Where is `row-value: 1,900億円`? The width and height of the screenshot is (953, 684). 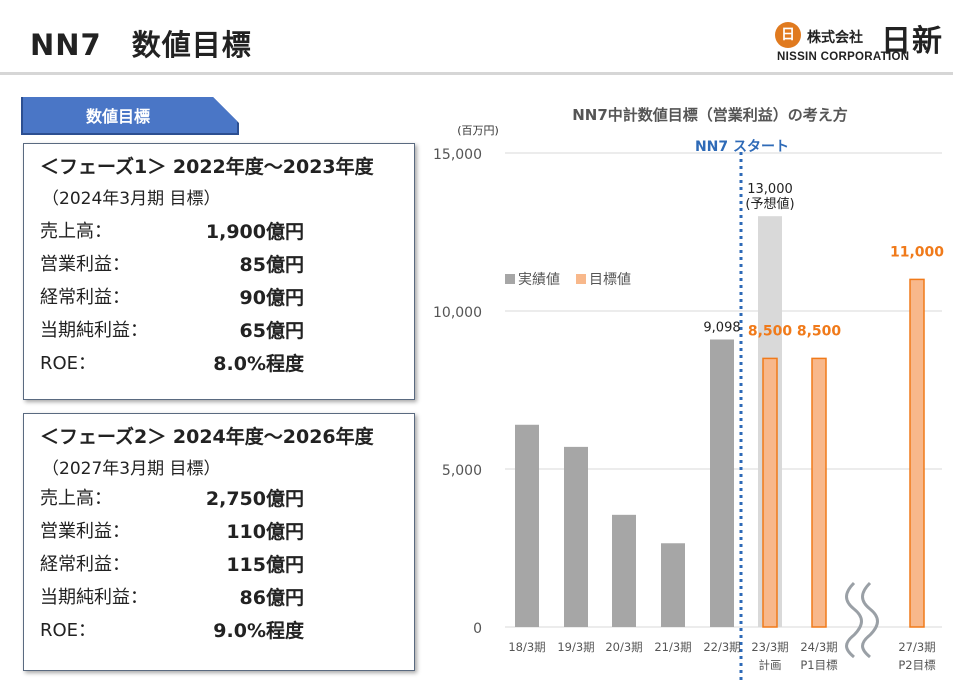 row-value: 1,900億円 is located at coordinates (254, 232).